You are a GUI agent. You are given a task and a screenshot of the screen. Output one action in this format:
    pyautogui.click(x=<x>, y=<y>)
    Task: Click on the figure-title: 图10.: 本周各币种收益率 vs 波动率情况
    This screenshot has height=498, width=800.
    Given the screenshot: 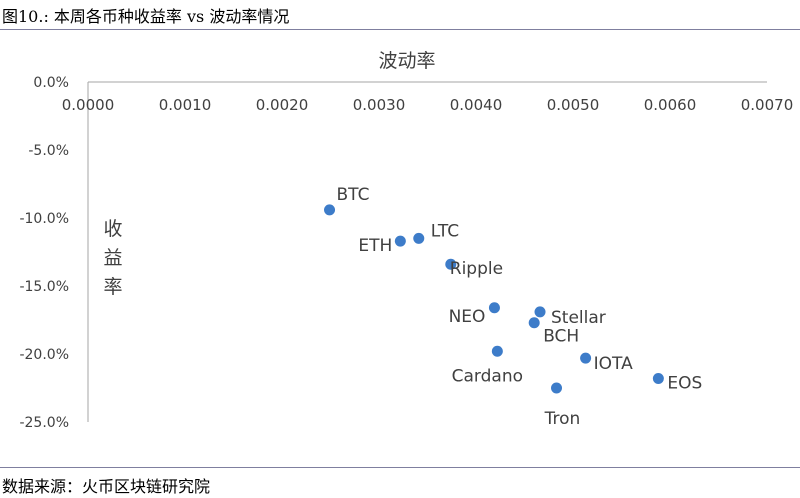 What is the action you would take?
    pyautogui.click(x=146, y=16)
    